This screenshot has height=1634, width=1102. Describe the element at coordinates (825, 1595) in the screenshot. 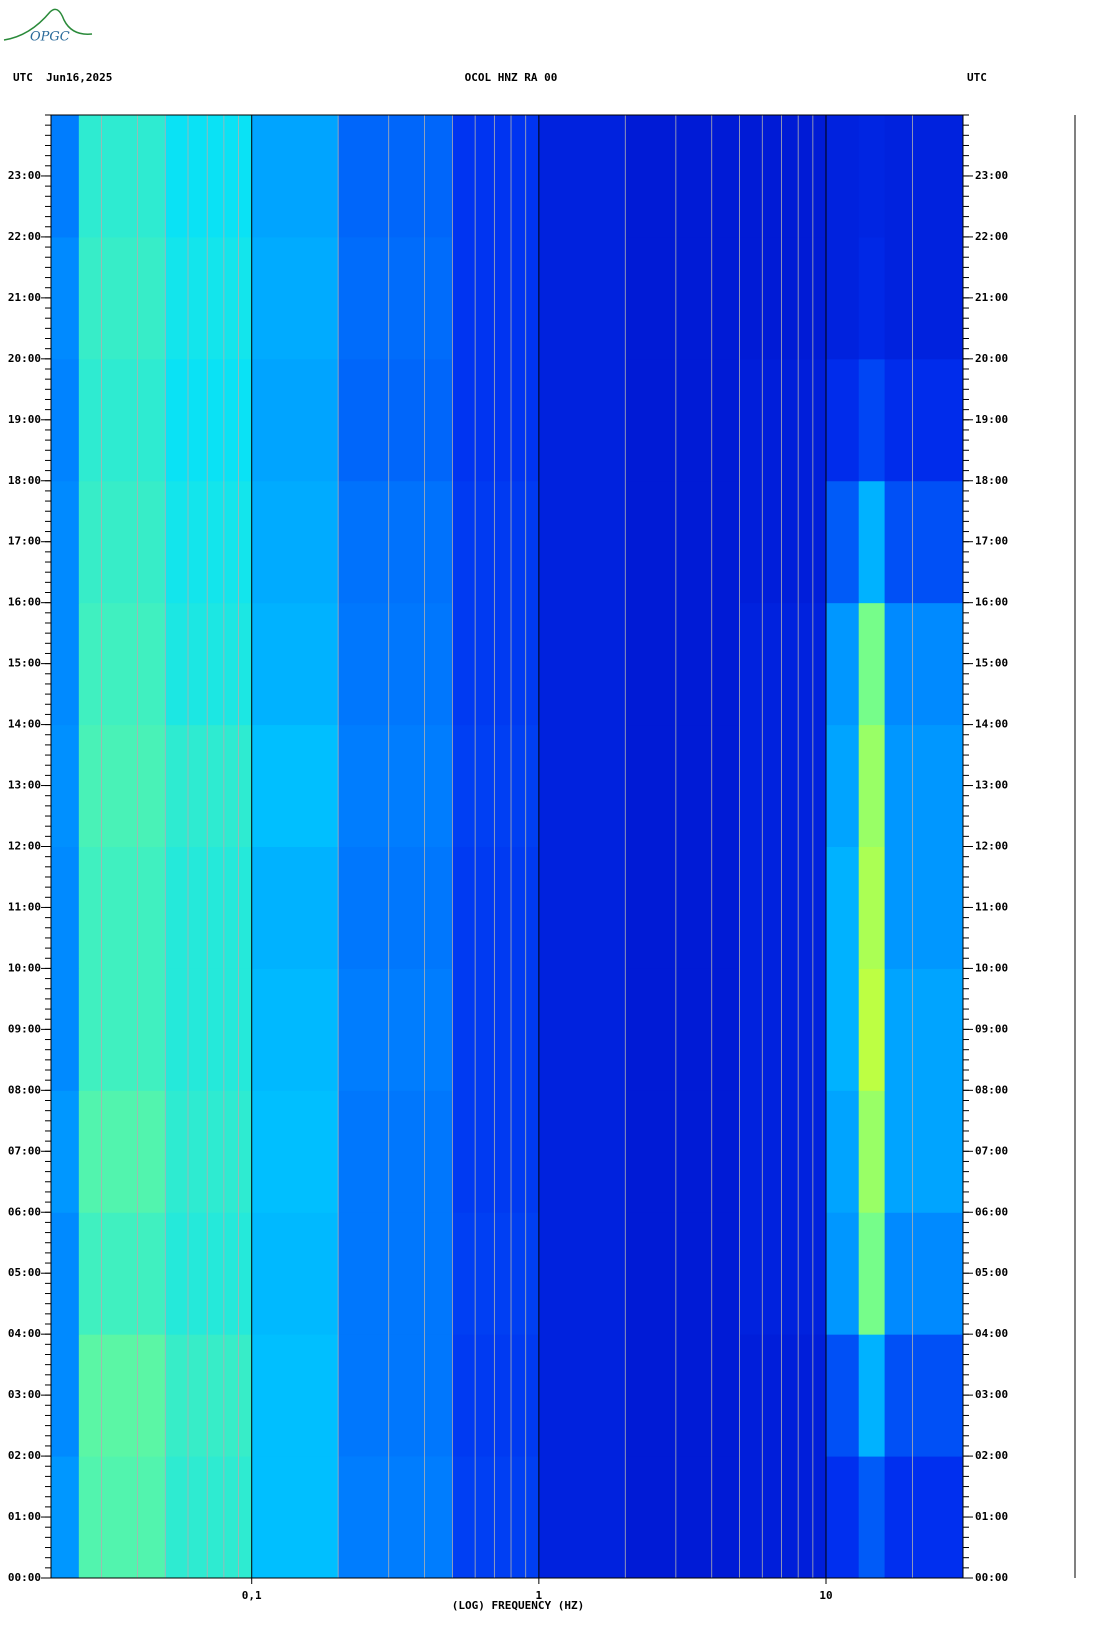

I see `x-tick-label: 10` at that location.